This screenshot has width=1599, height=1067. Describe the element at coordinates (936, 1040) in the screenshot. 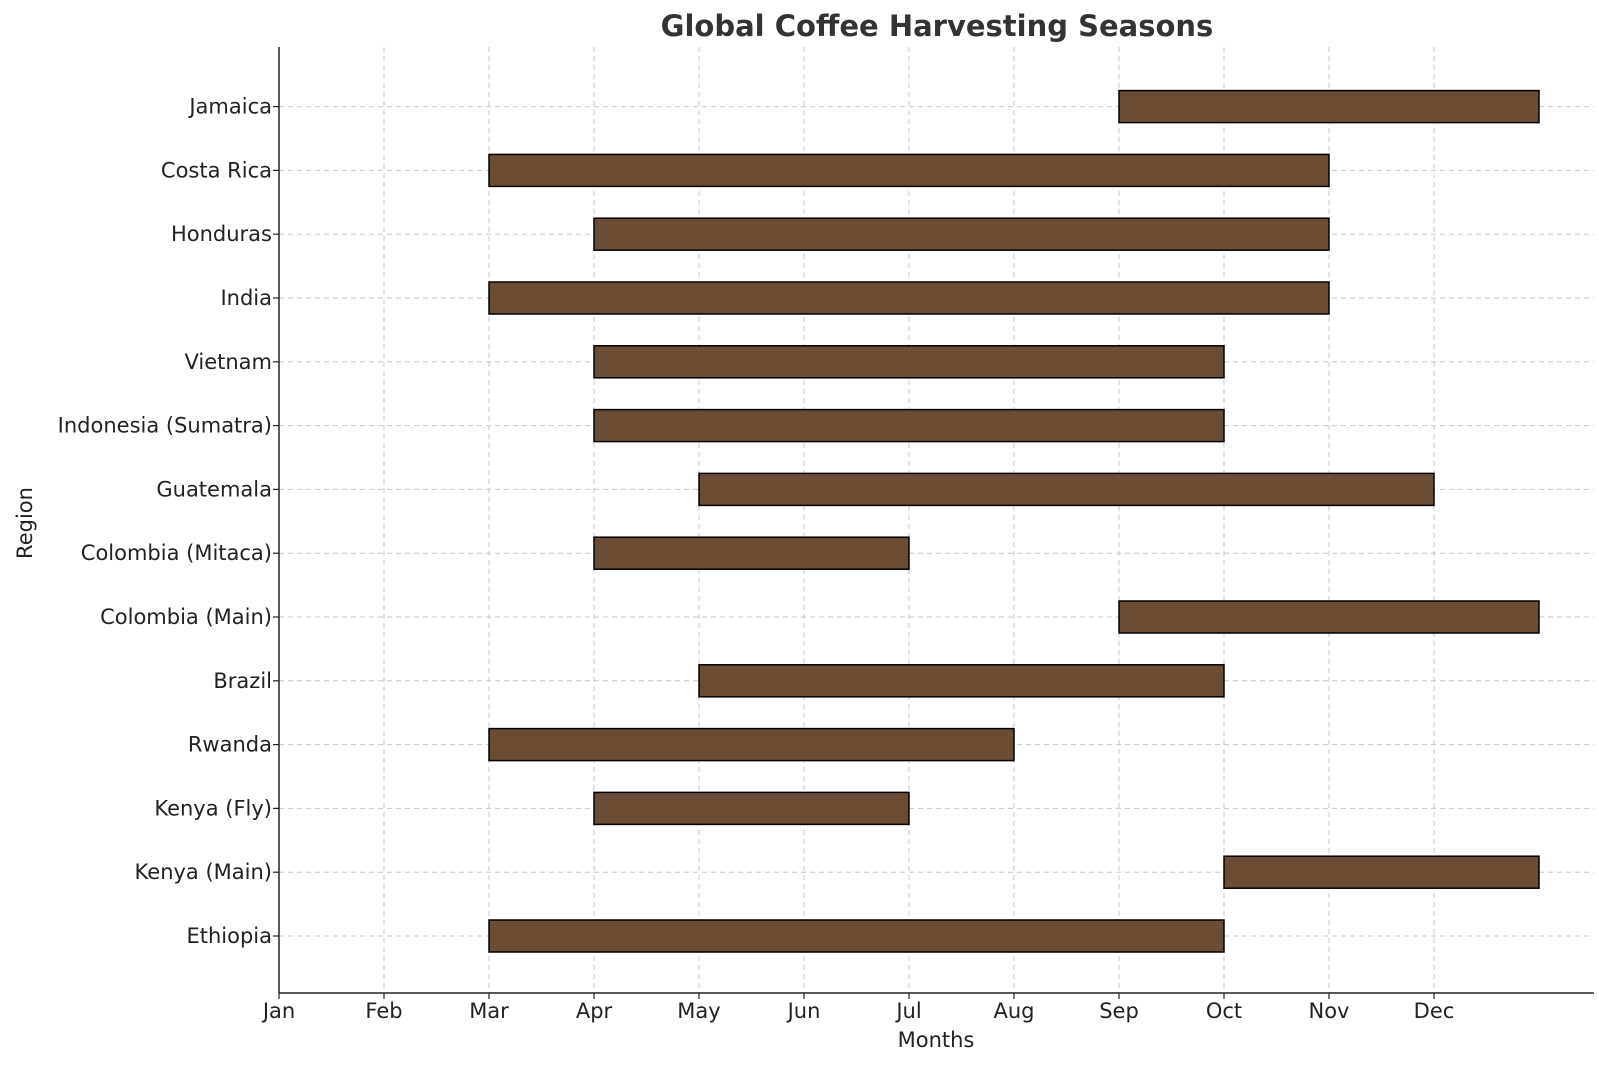

I see `x-axis-label: Months` at that location.